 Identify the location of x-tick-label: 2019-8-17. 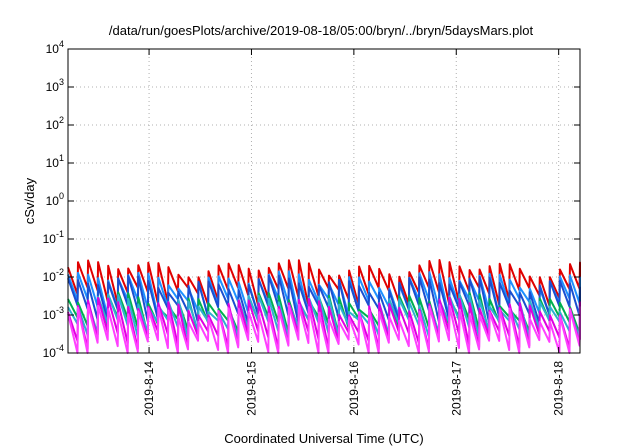
(456, 388).